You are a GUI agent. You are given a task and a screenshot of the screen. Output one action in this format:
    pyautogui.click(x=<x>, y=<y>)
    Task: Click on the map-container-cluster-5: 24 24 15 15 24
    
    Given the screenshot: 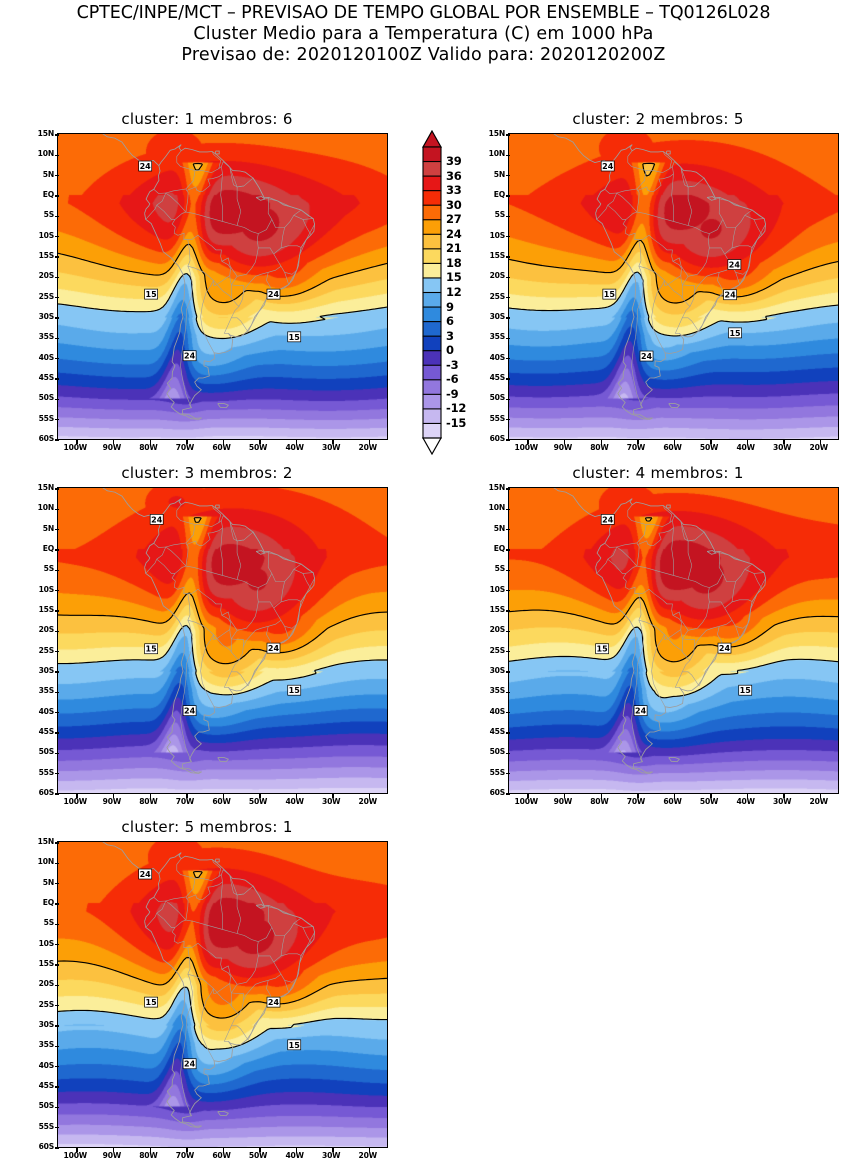 What is the action you would take?
    pyautogui.click(x=222, y=994)
    